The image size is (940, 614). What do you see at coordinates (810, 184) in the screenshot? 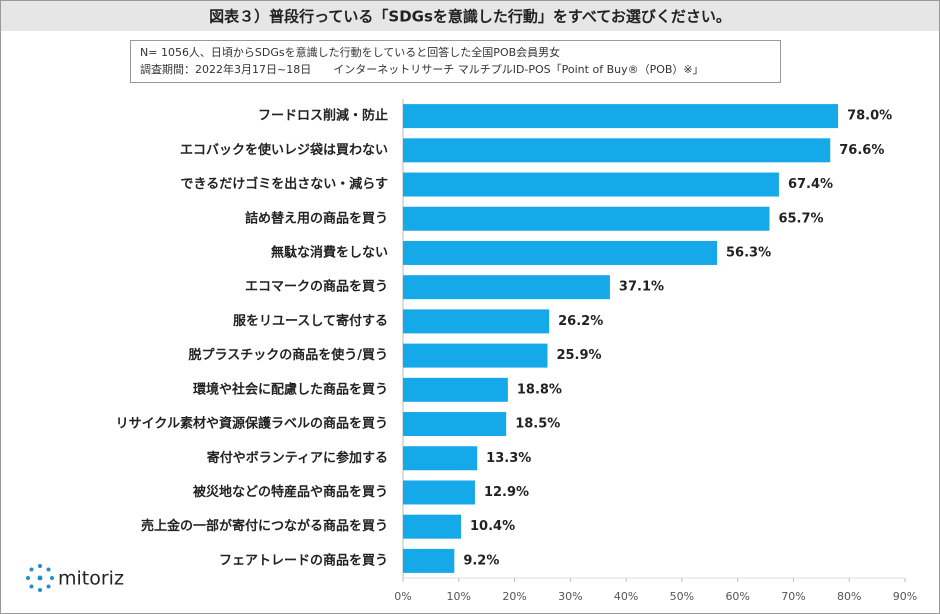
I see `value-label: 67.4%` at bounding box center [810, 184].